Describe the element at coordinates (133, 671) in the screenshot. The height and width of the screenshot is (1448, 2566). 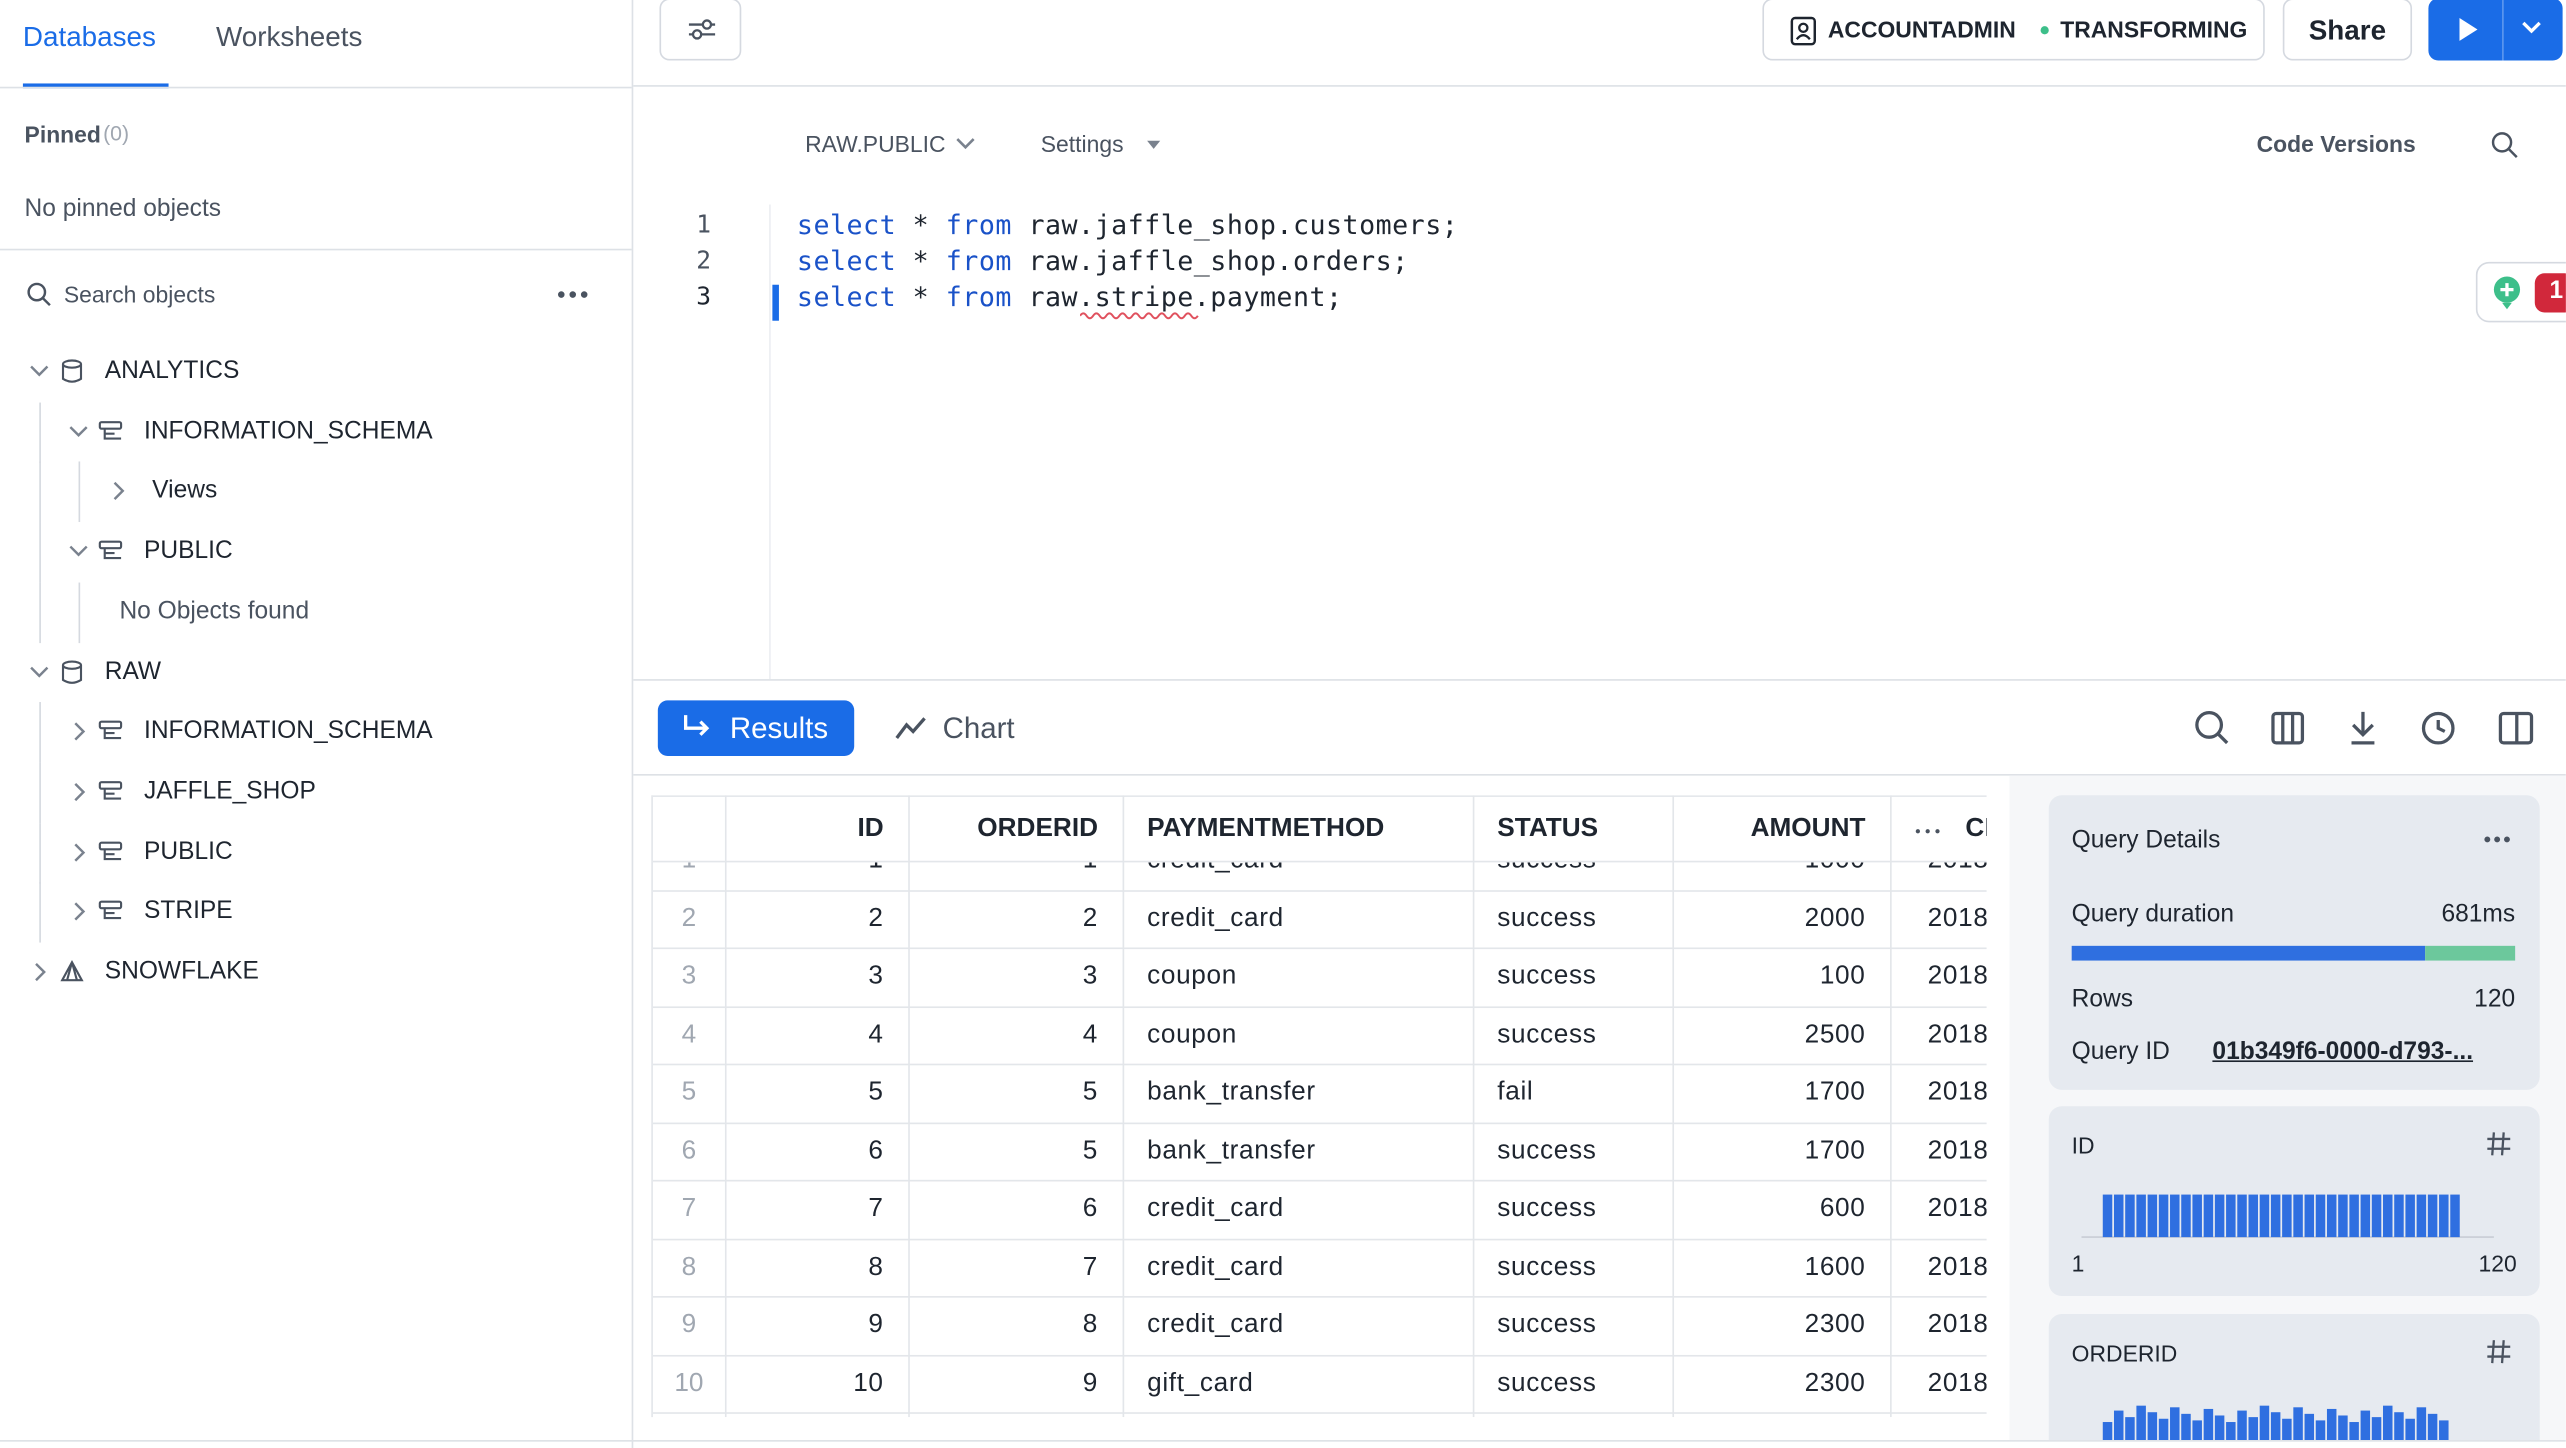
I see `tree-node: RAW` at that location.